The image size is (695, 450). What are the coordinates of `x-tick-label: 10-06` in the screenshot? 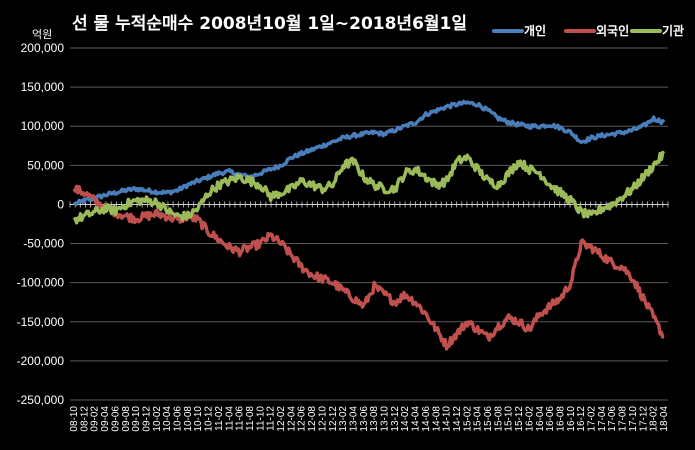 It's located at (178, 419).